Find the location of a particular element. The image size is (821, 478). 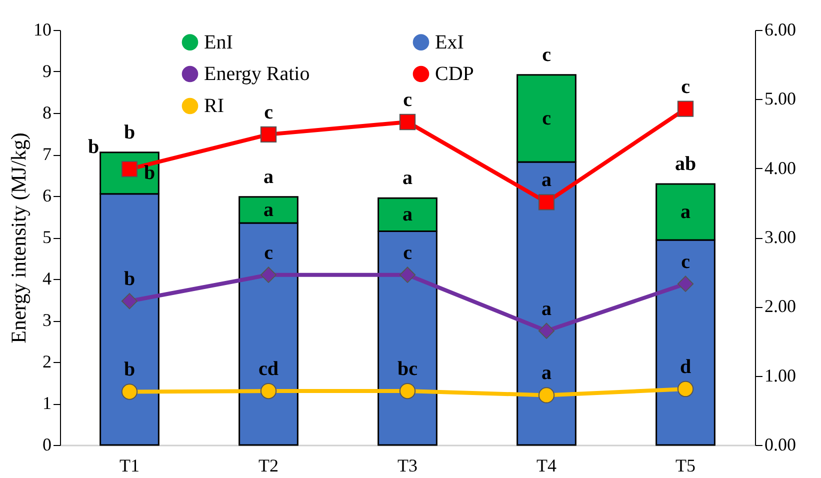

data-label: d is located at coordinates (686, 367).